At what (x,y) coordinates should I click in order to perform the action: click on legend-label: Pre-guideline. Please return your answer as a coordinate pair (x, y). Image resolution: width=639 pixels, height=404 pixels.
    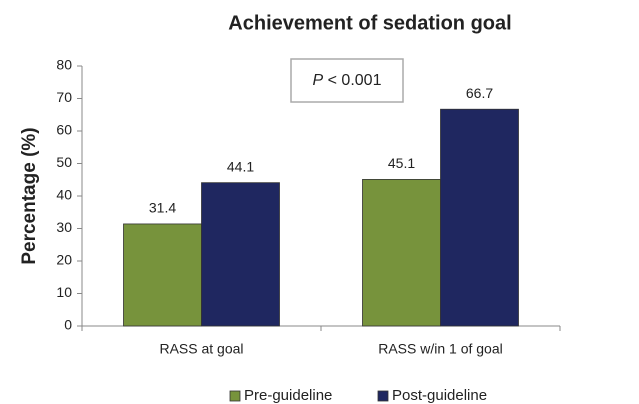
    Looking at the image, I should click on (288, 395).